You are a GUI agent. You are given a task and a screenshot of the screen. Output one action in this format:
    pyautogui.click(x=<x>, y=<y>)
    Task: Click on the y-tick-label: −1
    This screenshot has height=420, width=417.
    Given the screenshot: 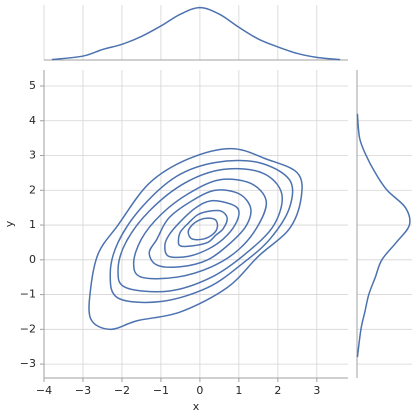 What is the action you would take?
    pyautogui.click(x=28, y=294)
    